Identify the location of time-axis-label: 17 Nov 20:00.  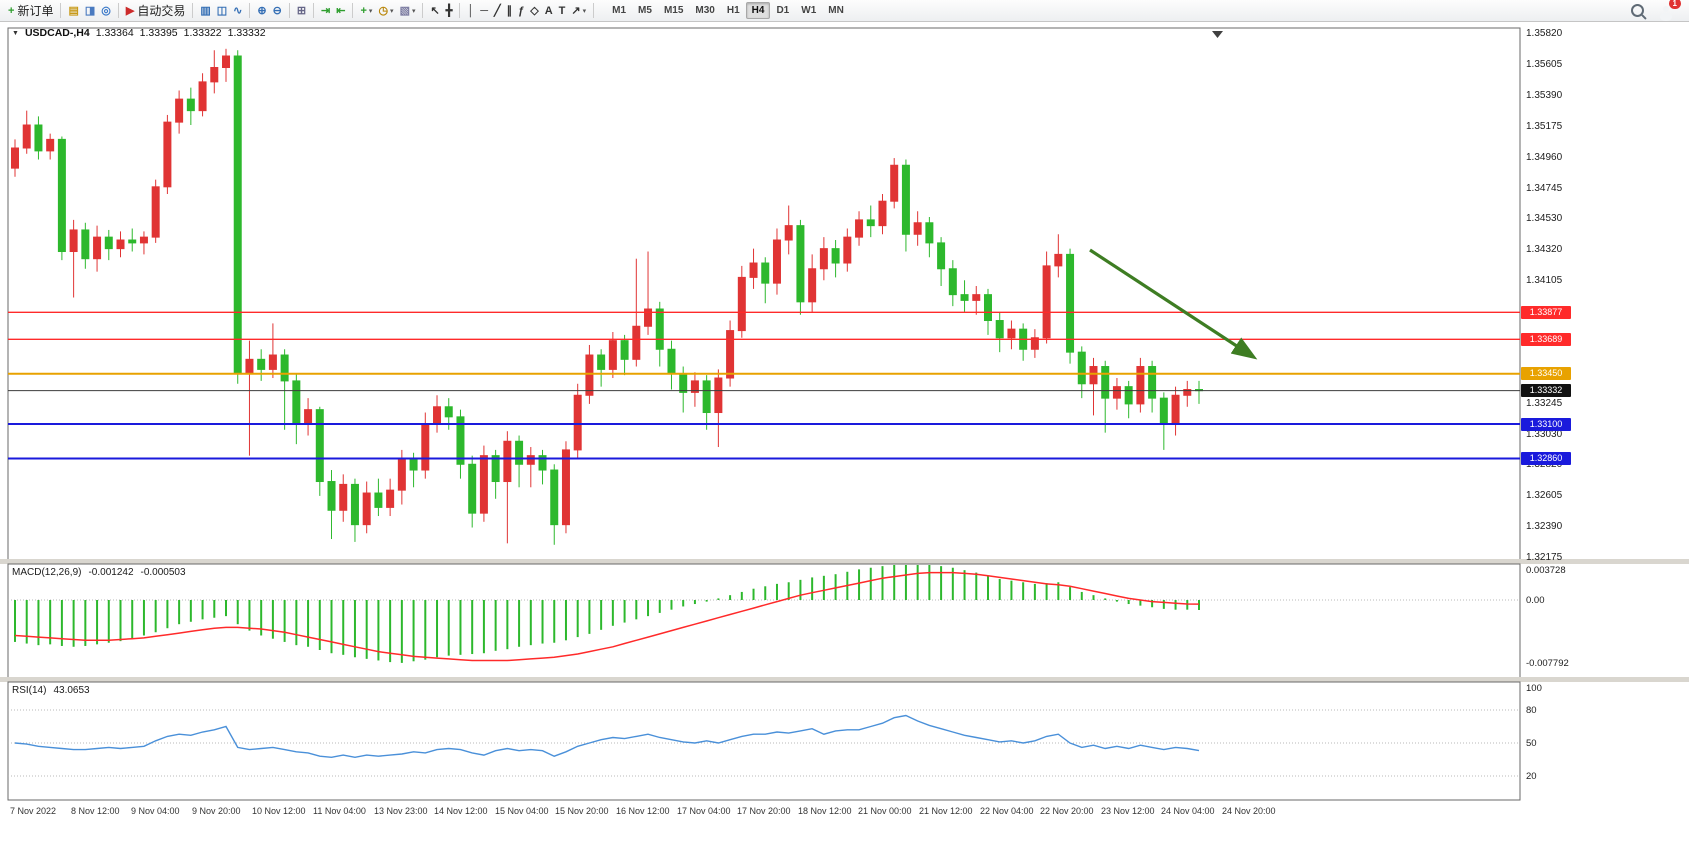
(764, 811).